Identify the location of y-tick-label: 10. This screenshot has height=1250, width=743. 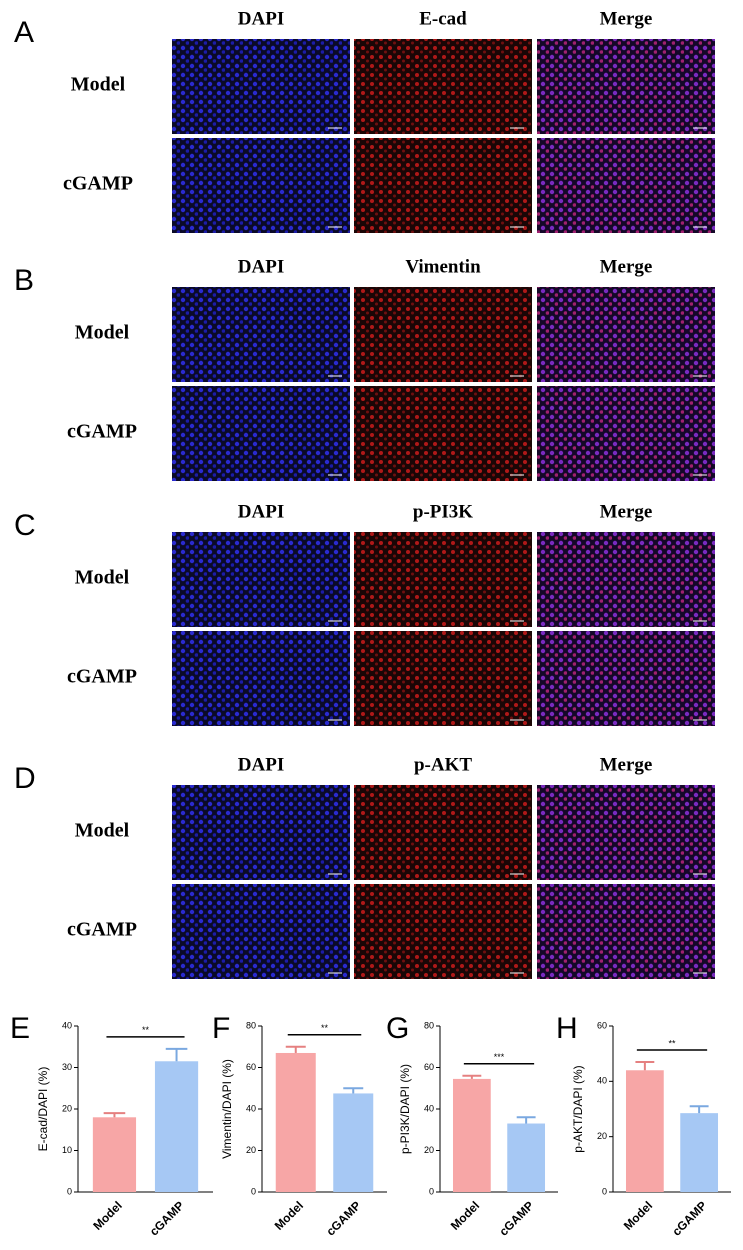
(67, 1150).